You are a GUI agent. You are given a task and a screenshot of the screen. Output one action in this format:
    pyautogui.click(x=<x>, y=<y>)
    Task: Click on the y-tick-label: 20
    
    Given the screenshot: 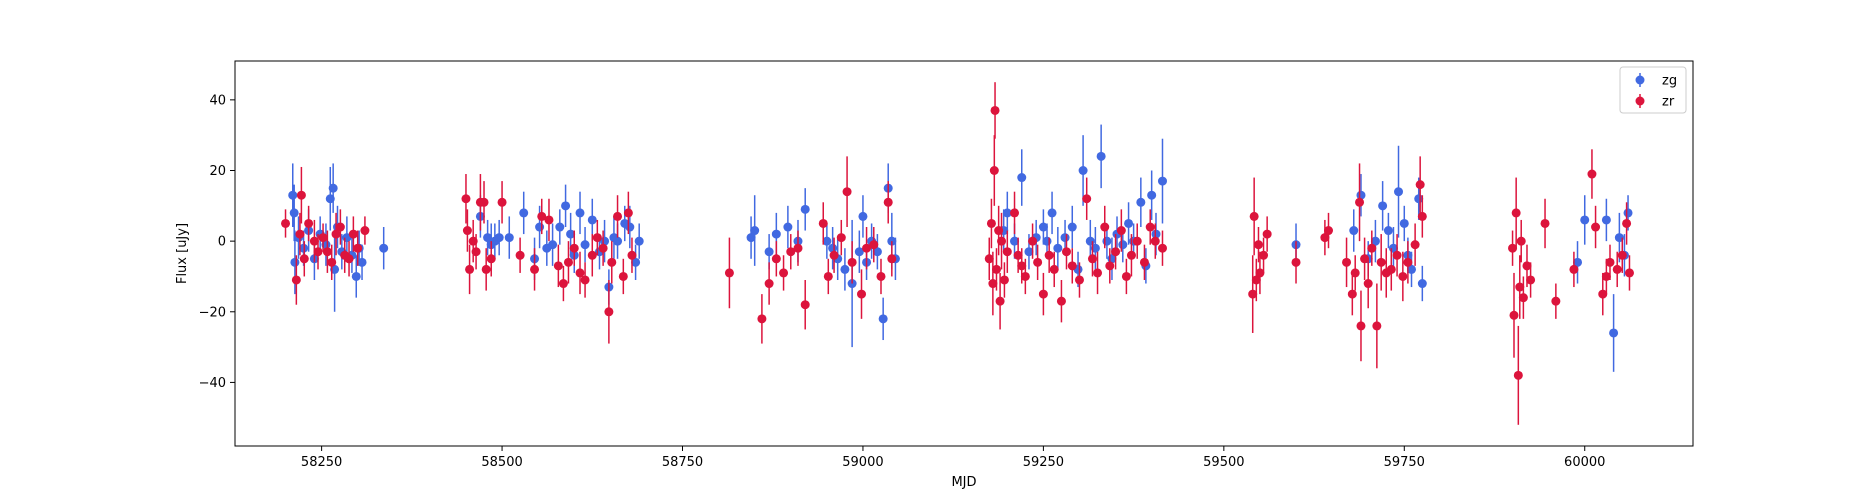 What is the action you would take?
    pyautogui.click(x=217, y=171)
    